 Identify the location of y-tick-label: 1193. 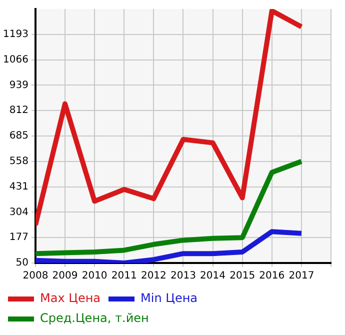
(15, 34).